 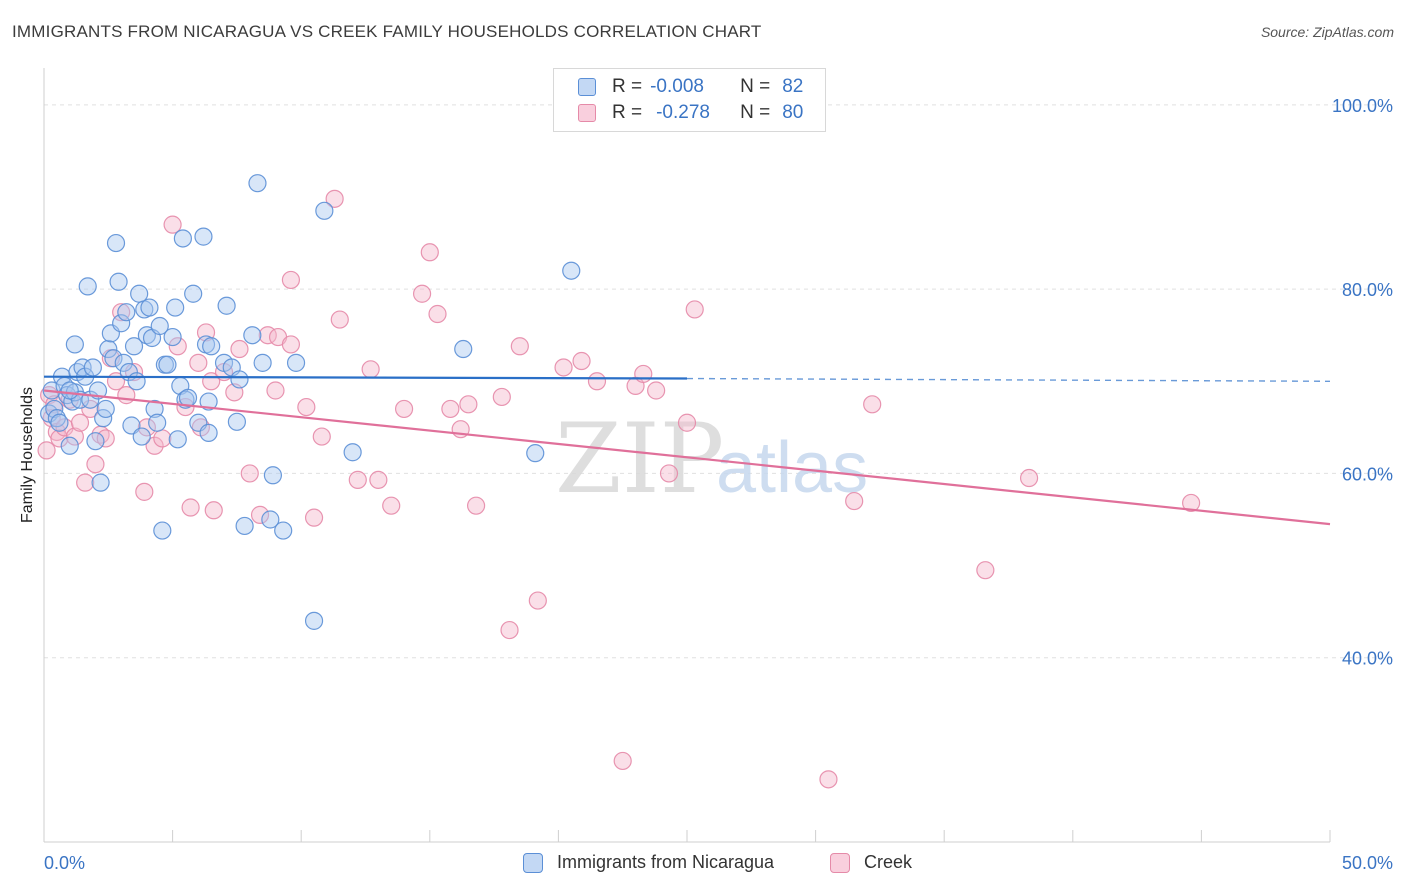 I want to click on legend-row-creek: R = -0.278 N = 80, so click(x=690, y=113).